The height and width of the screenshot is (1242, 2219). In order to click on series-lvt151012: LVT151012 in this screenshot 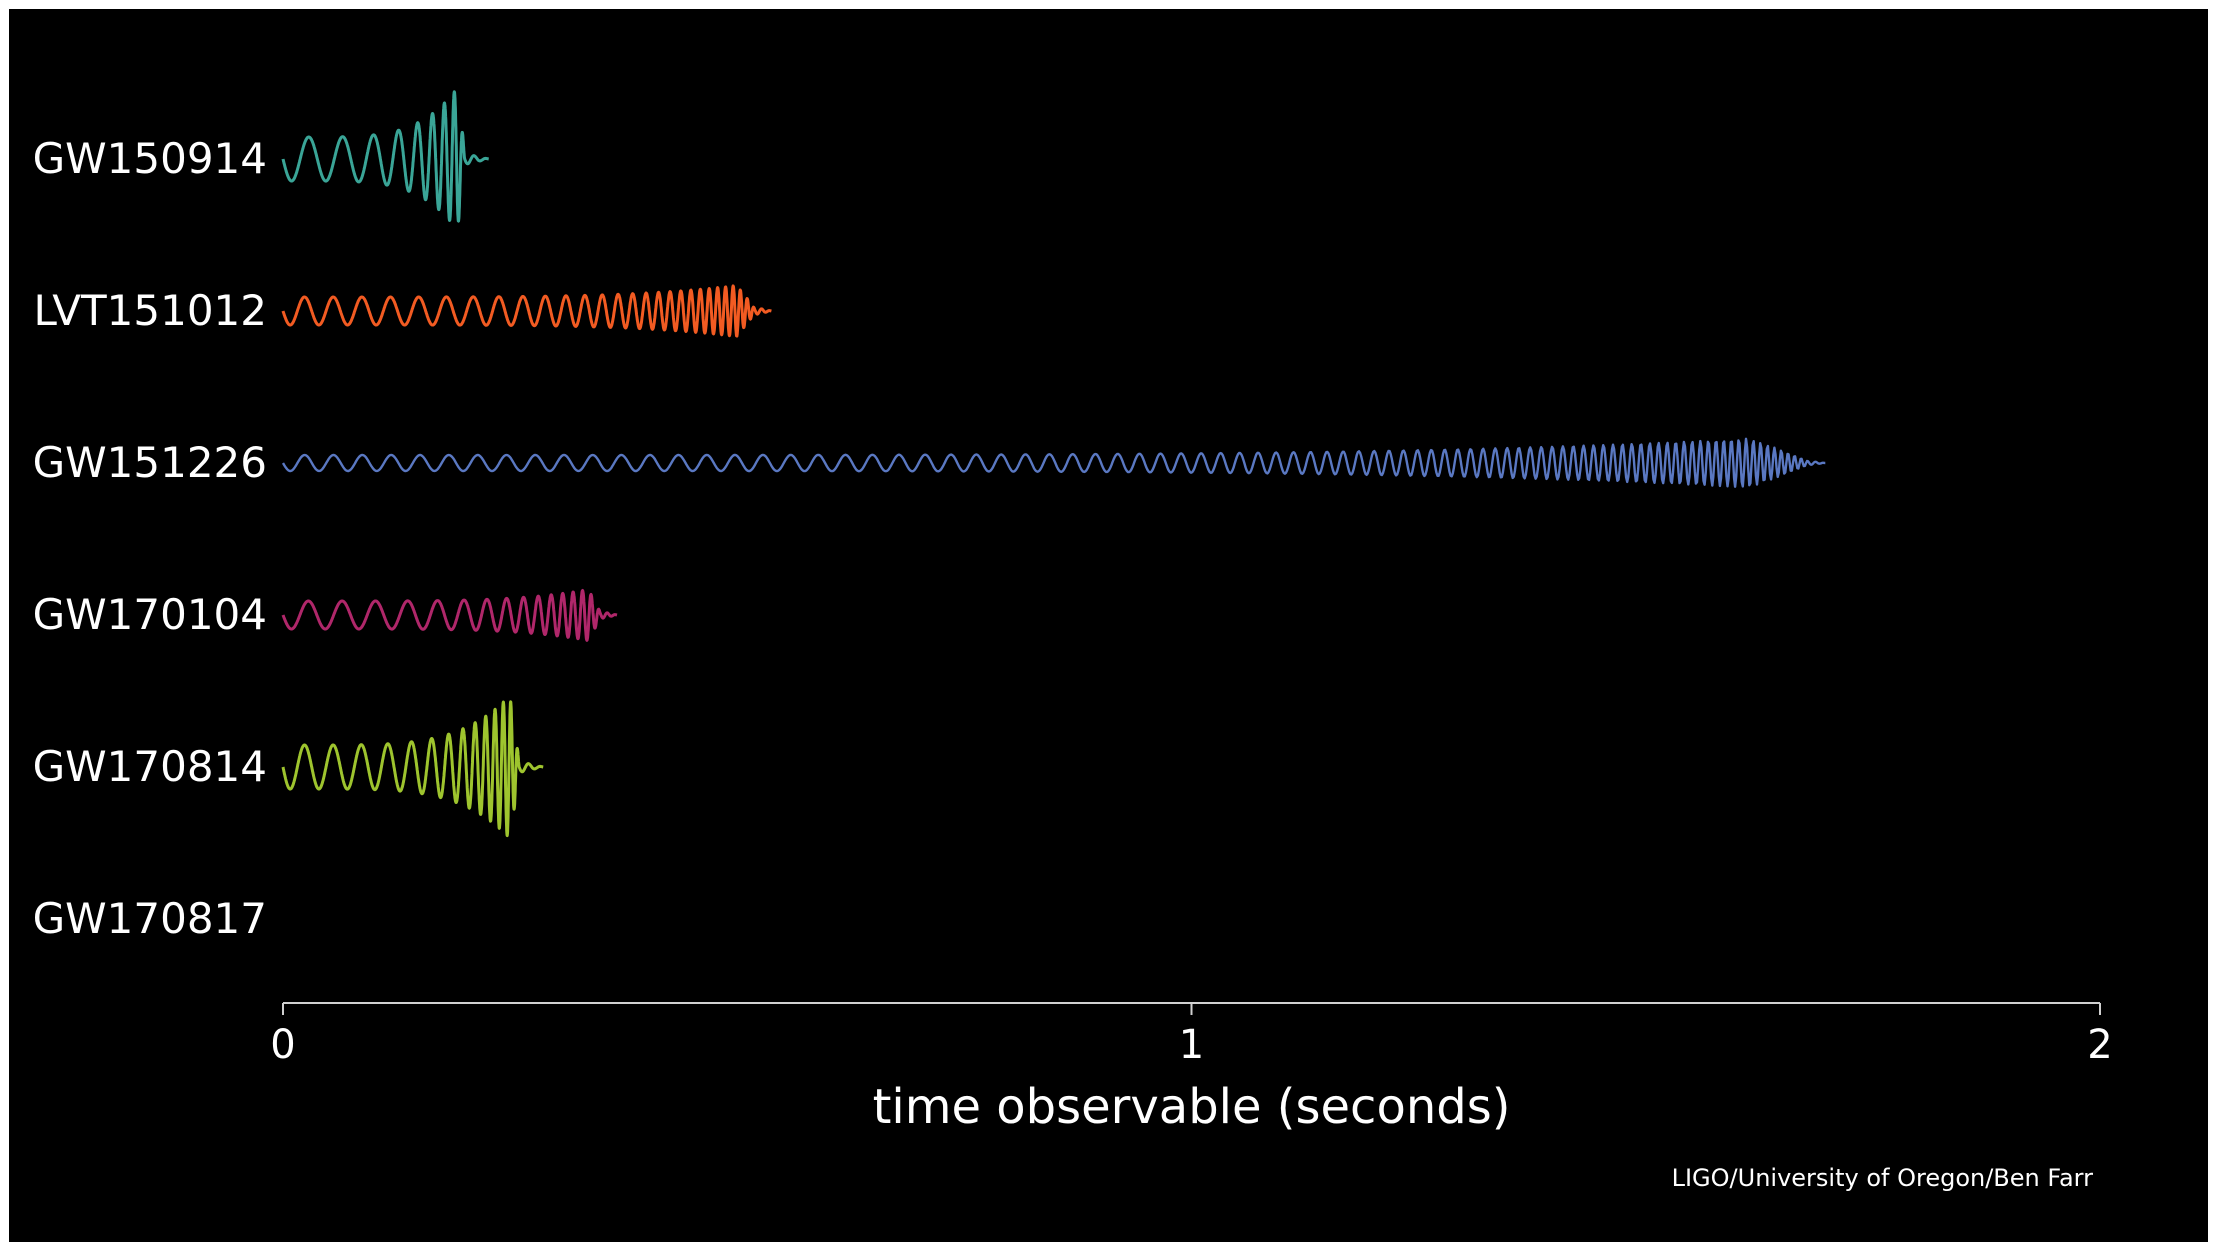, I will do `click(403, 311)`.